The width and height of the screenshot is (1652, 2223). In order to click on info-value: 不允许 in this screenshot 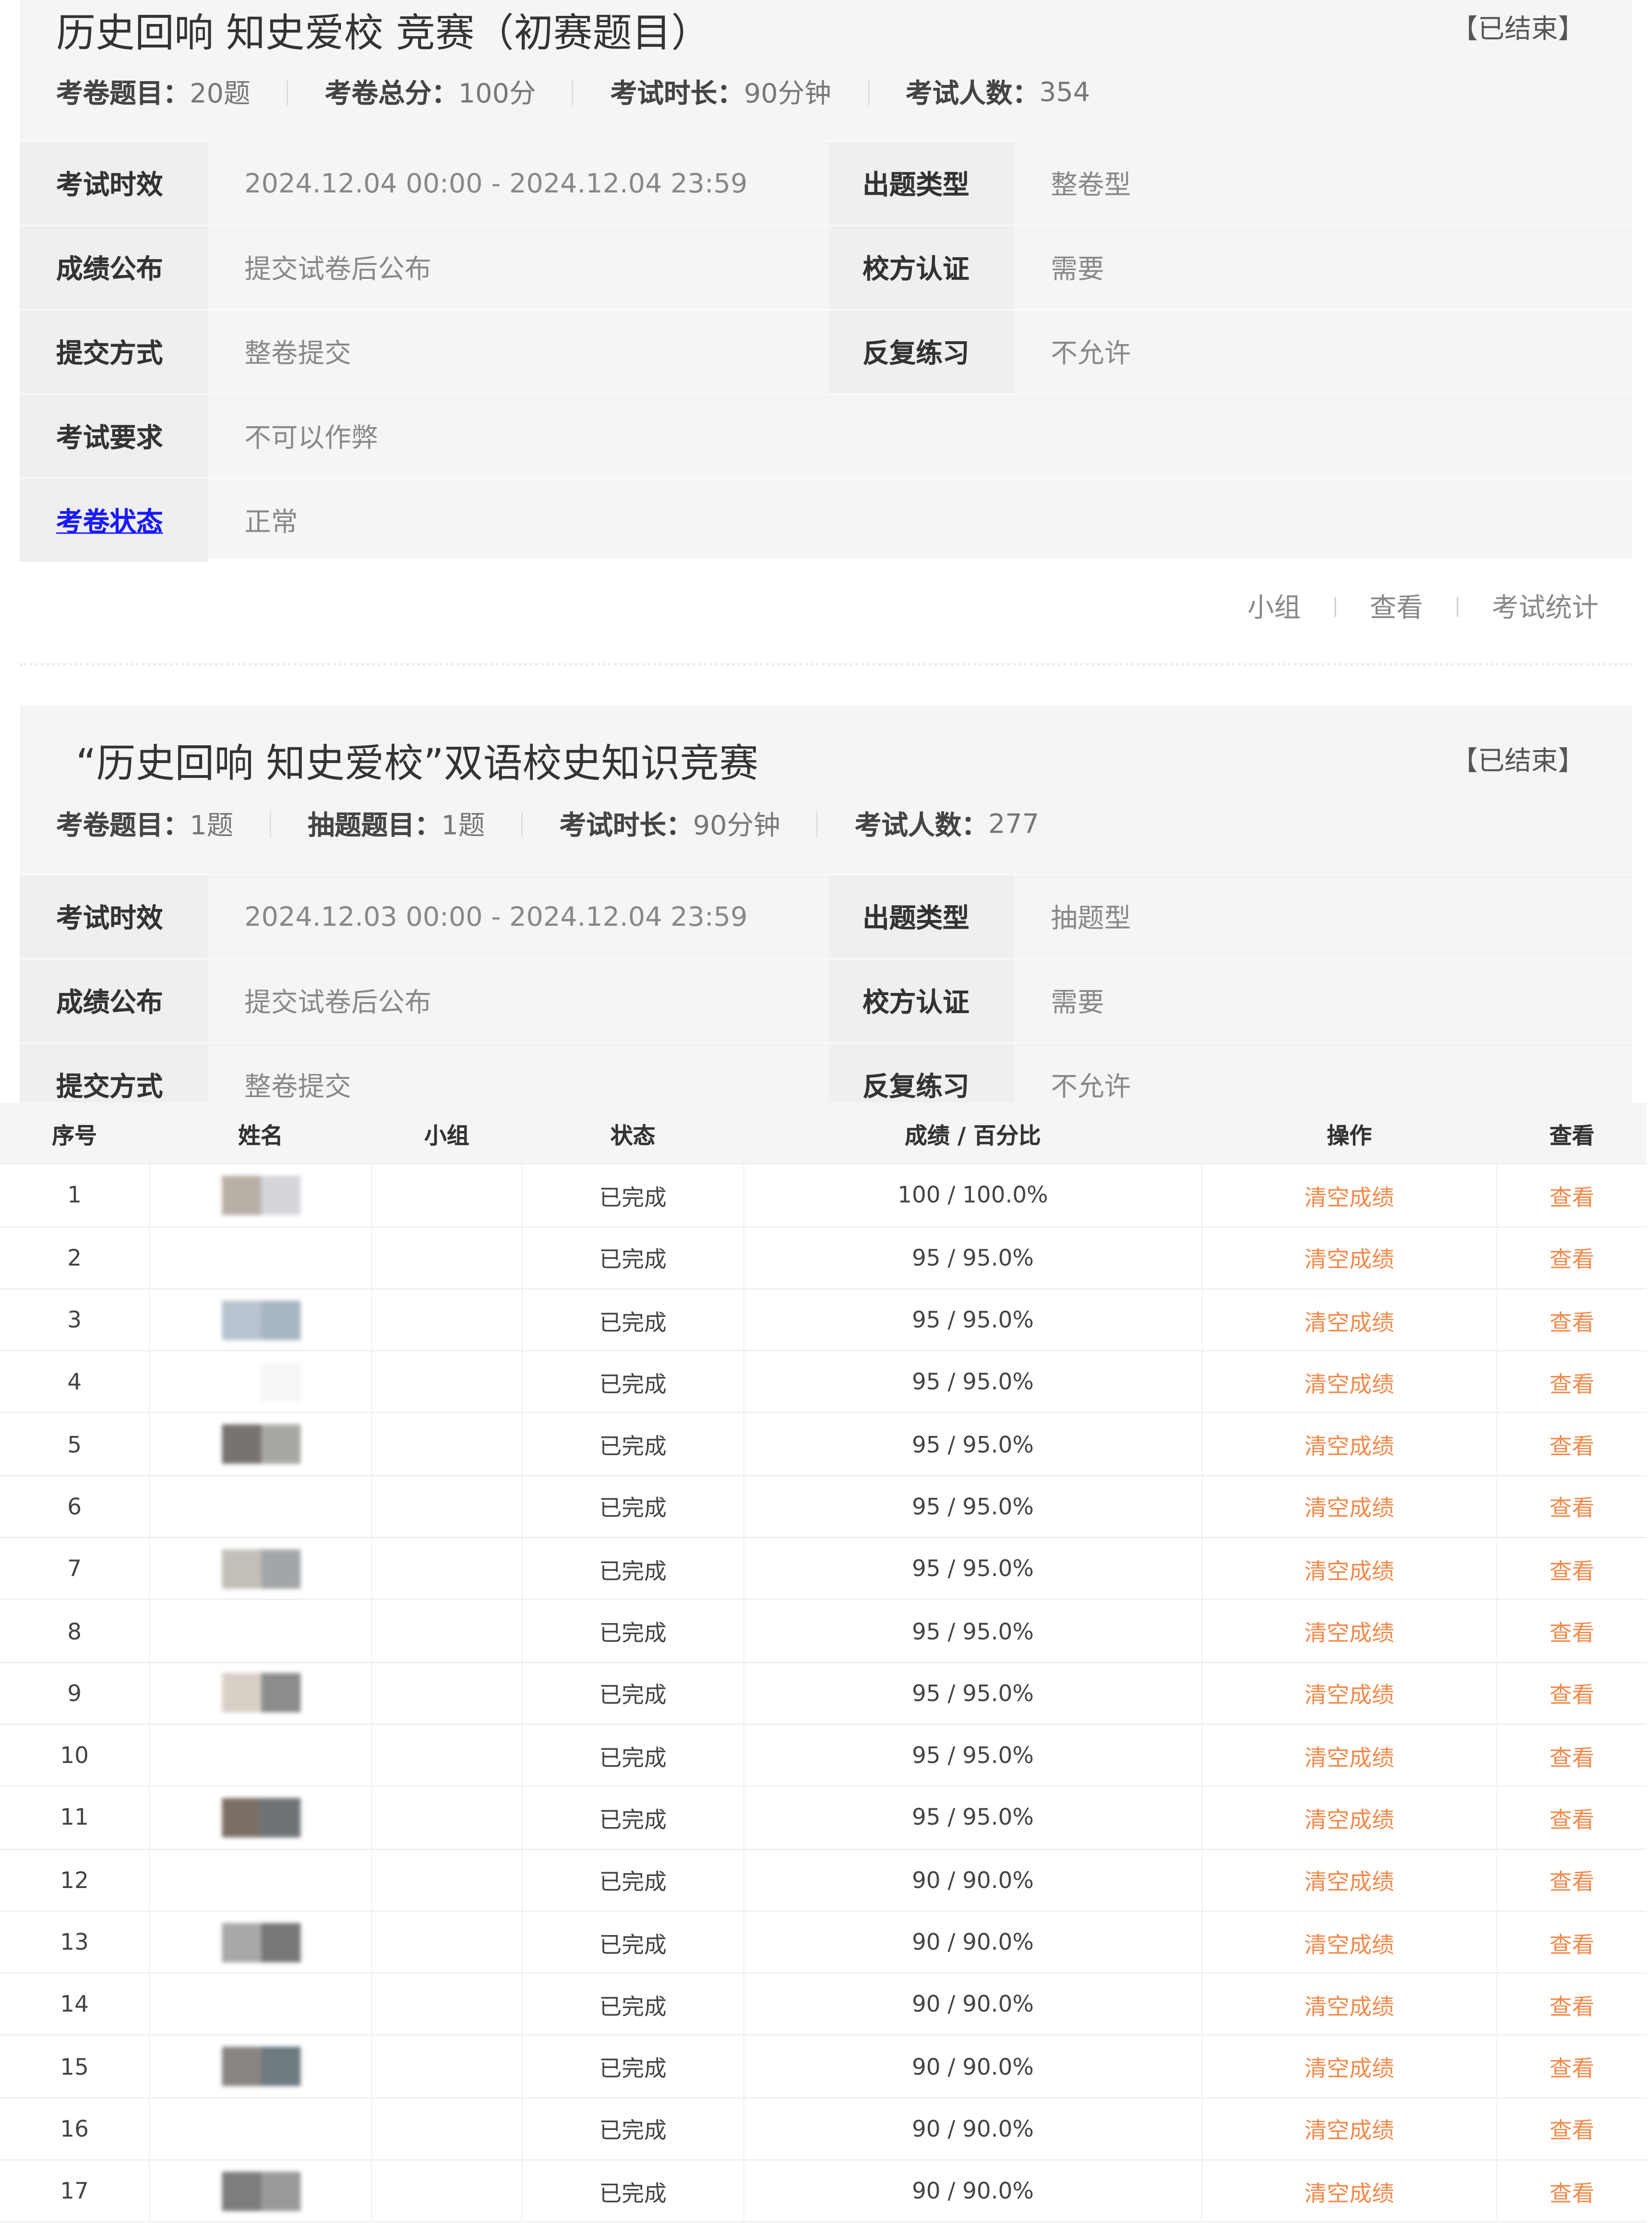, I will do `click(1091, 1087)`.